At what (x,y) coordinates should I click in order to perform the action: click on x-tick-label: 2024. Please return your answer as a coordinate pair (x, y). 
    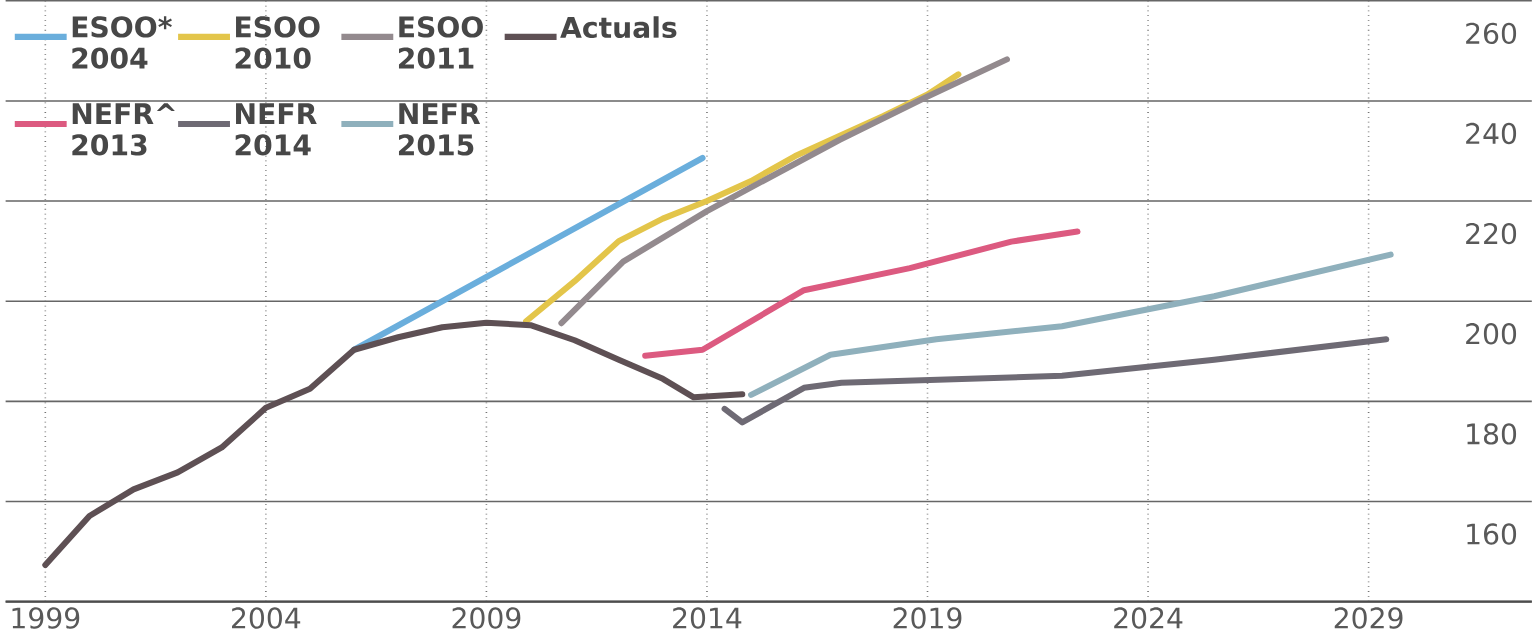
    Looking at the image, I should click on (1148, 618).